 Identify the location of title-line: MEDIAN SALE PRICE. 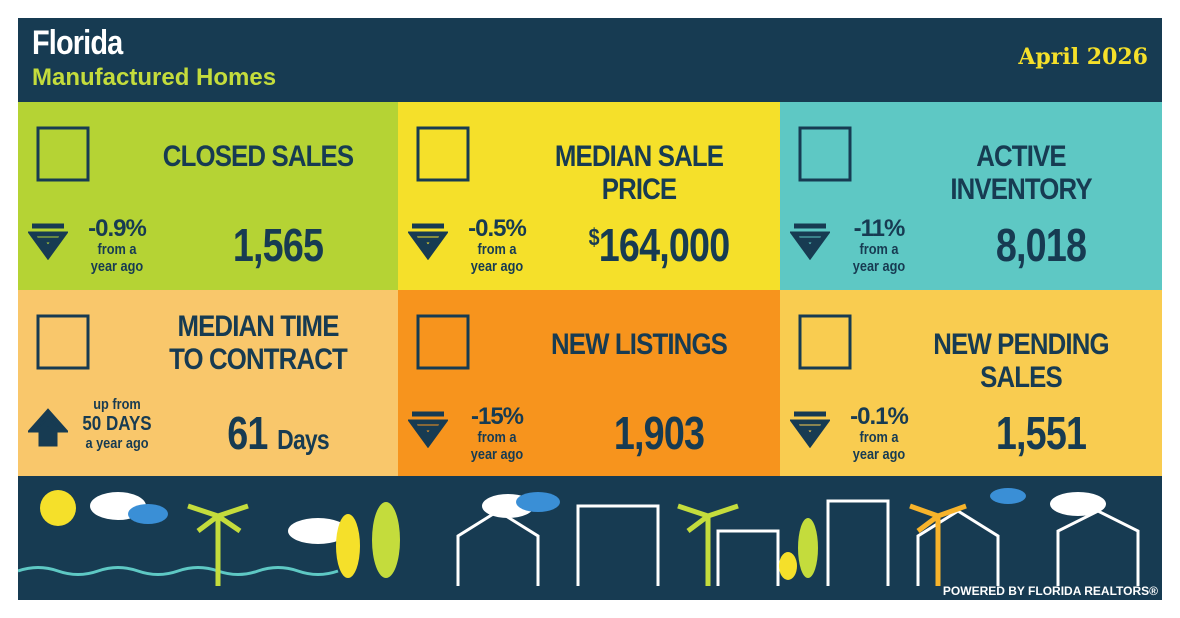
(639, 173).